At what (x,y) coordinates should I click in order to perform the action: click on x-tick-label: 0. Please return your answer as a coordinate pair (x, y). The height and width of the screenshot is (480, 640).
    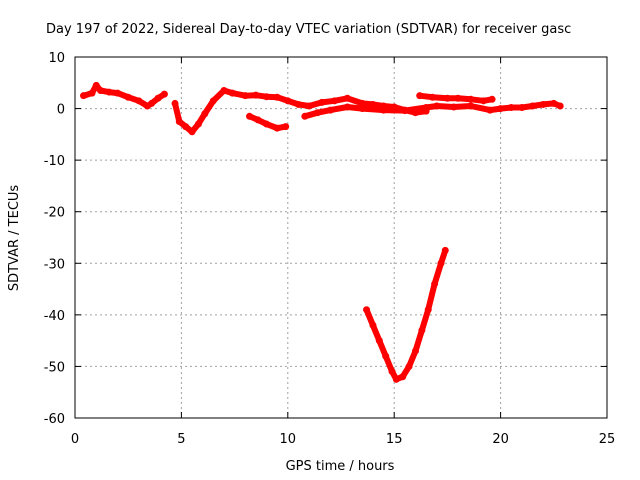
    Looking at the image, I should click on (75, 439).